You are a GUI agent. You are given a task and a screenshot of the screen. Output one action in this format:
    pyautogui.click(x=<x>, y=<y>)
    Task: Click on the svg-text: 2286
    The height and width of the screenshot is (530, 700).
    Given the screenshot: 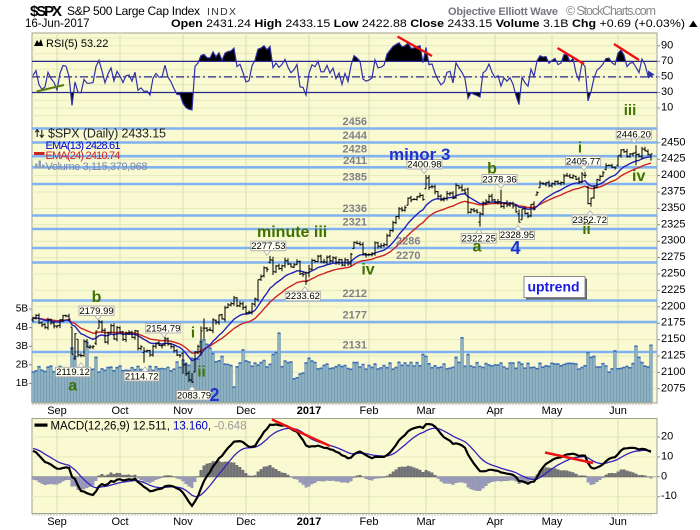 What is the action you would take?
    pyautogui.click(x=408, y=242)
    